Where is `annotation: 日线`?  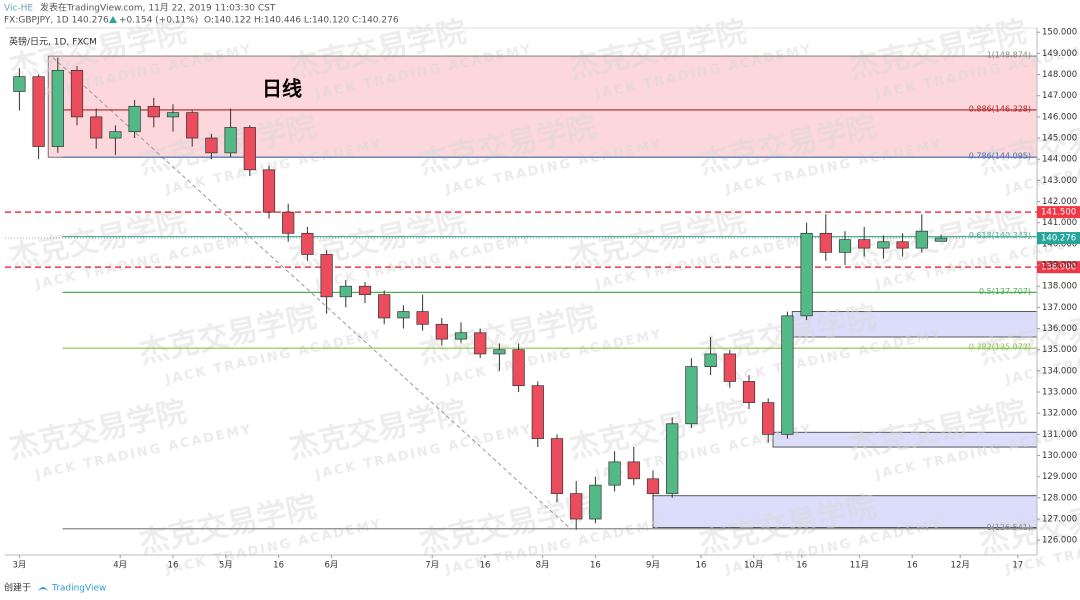
annotation: 日线 is located at coordinates (282, 89).